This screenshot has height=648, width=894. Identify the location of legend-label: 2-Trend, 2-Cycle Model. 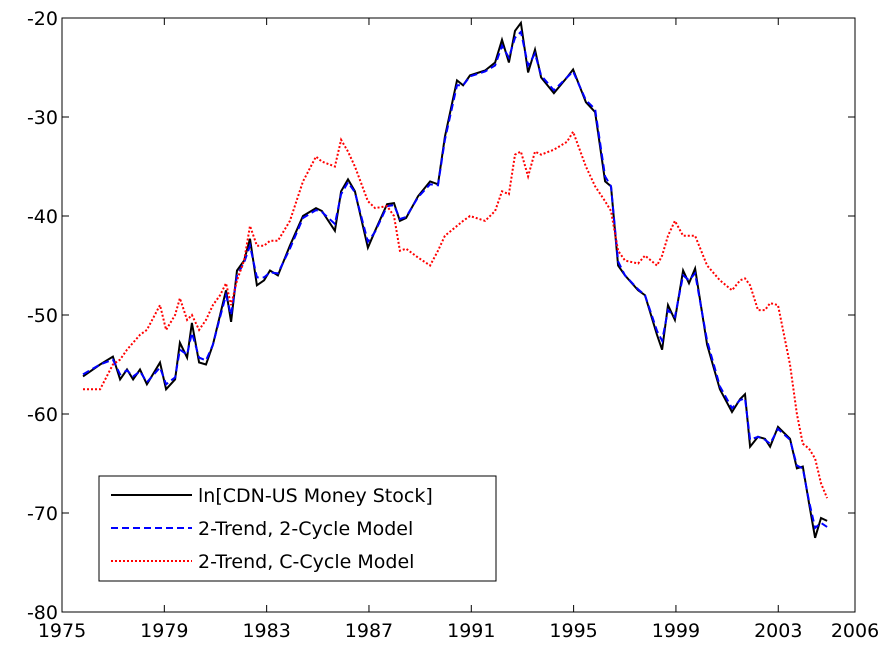
(305, 529).